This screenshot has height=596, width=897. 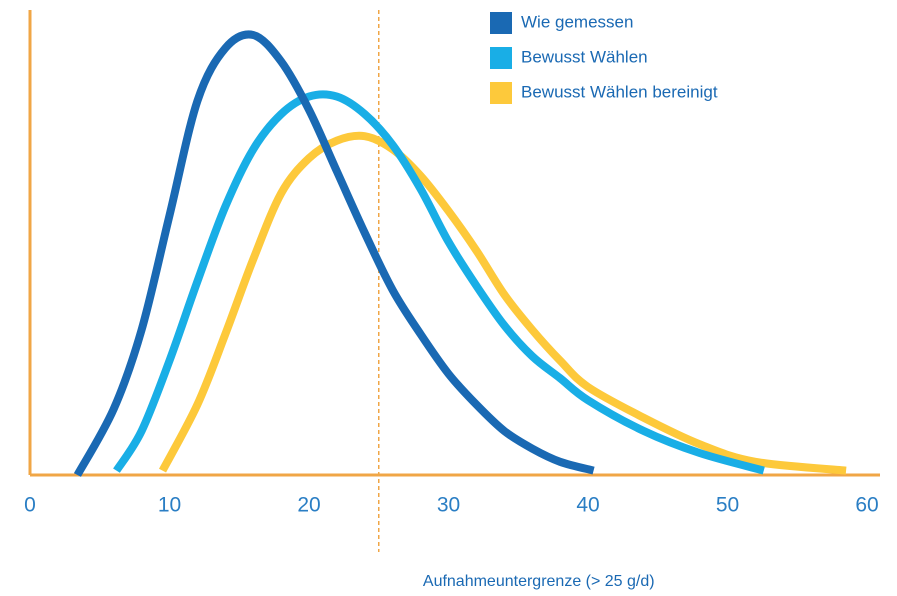 What do you see at coordinates (584, 56) in the screenshot?
I see `legend-label: Bewusst Wählen` at bounding box center [584, 56].